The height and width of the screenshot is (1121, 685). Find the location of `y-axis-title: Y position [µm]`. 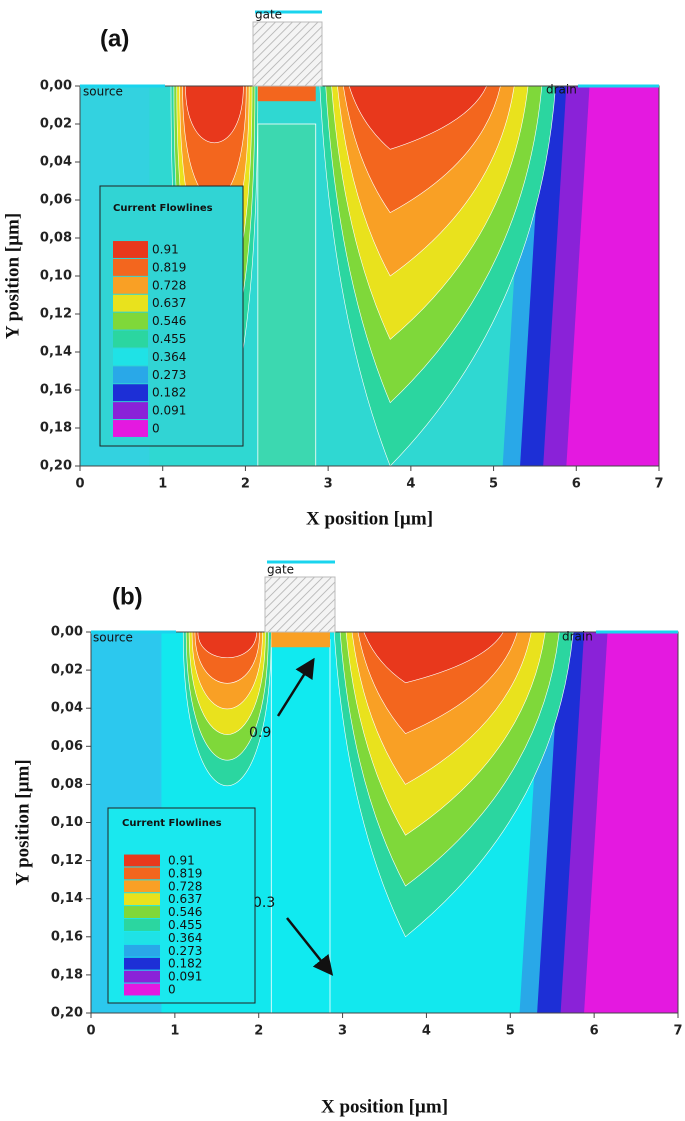

y-axis-title: Y position [µm] is located at coordinates (22, 822).